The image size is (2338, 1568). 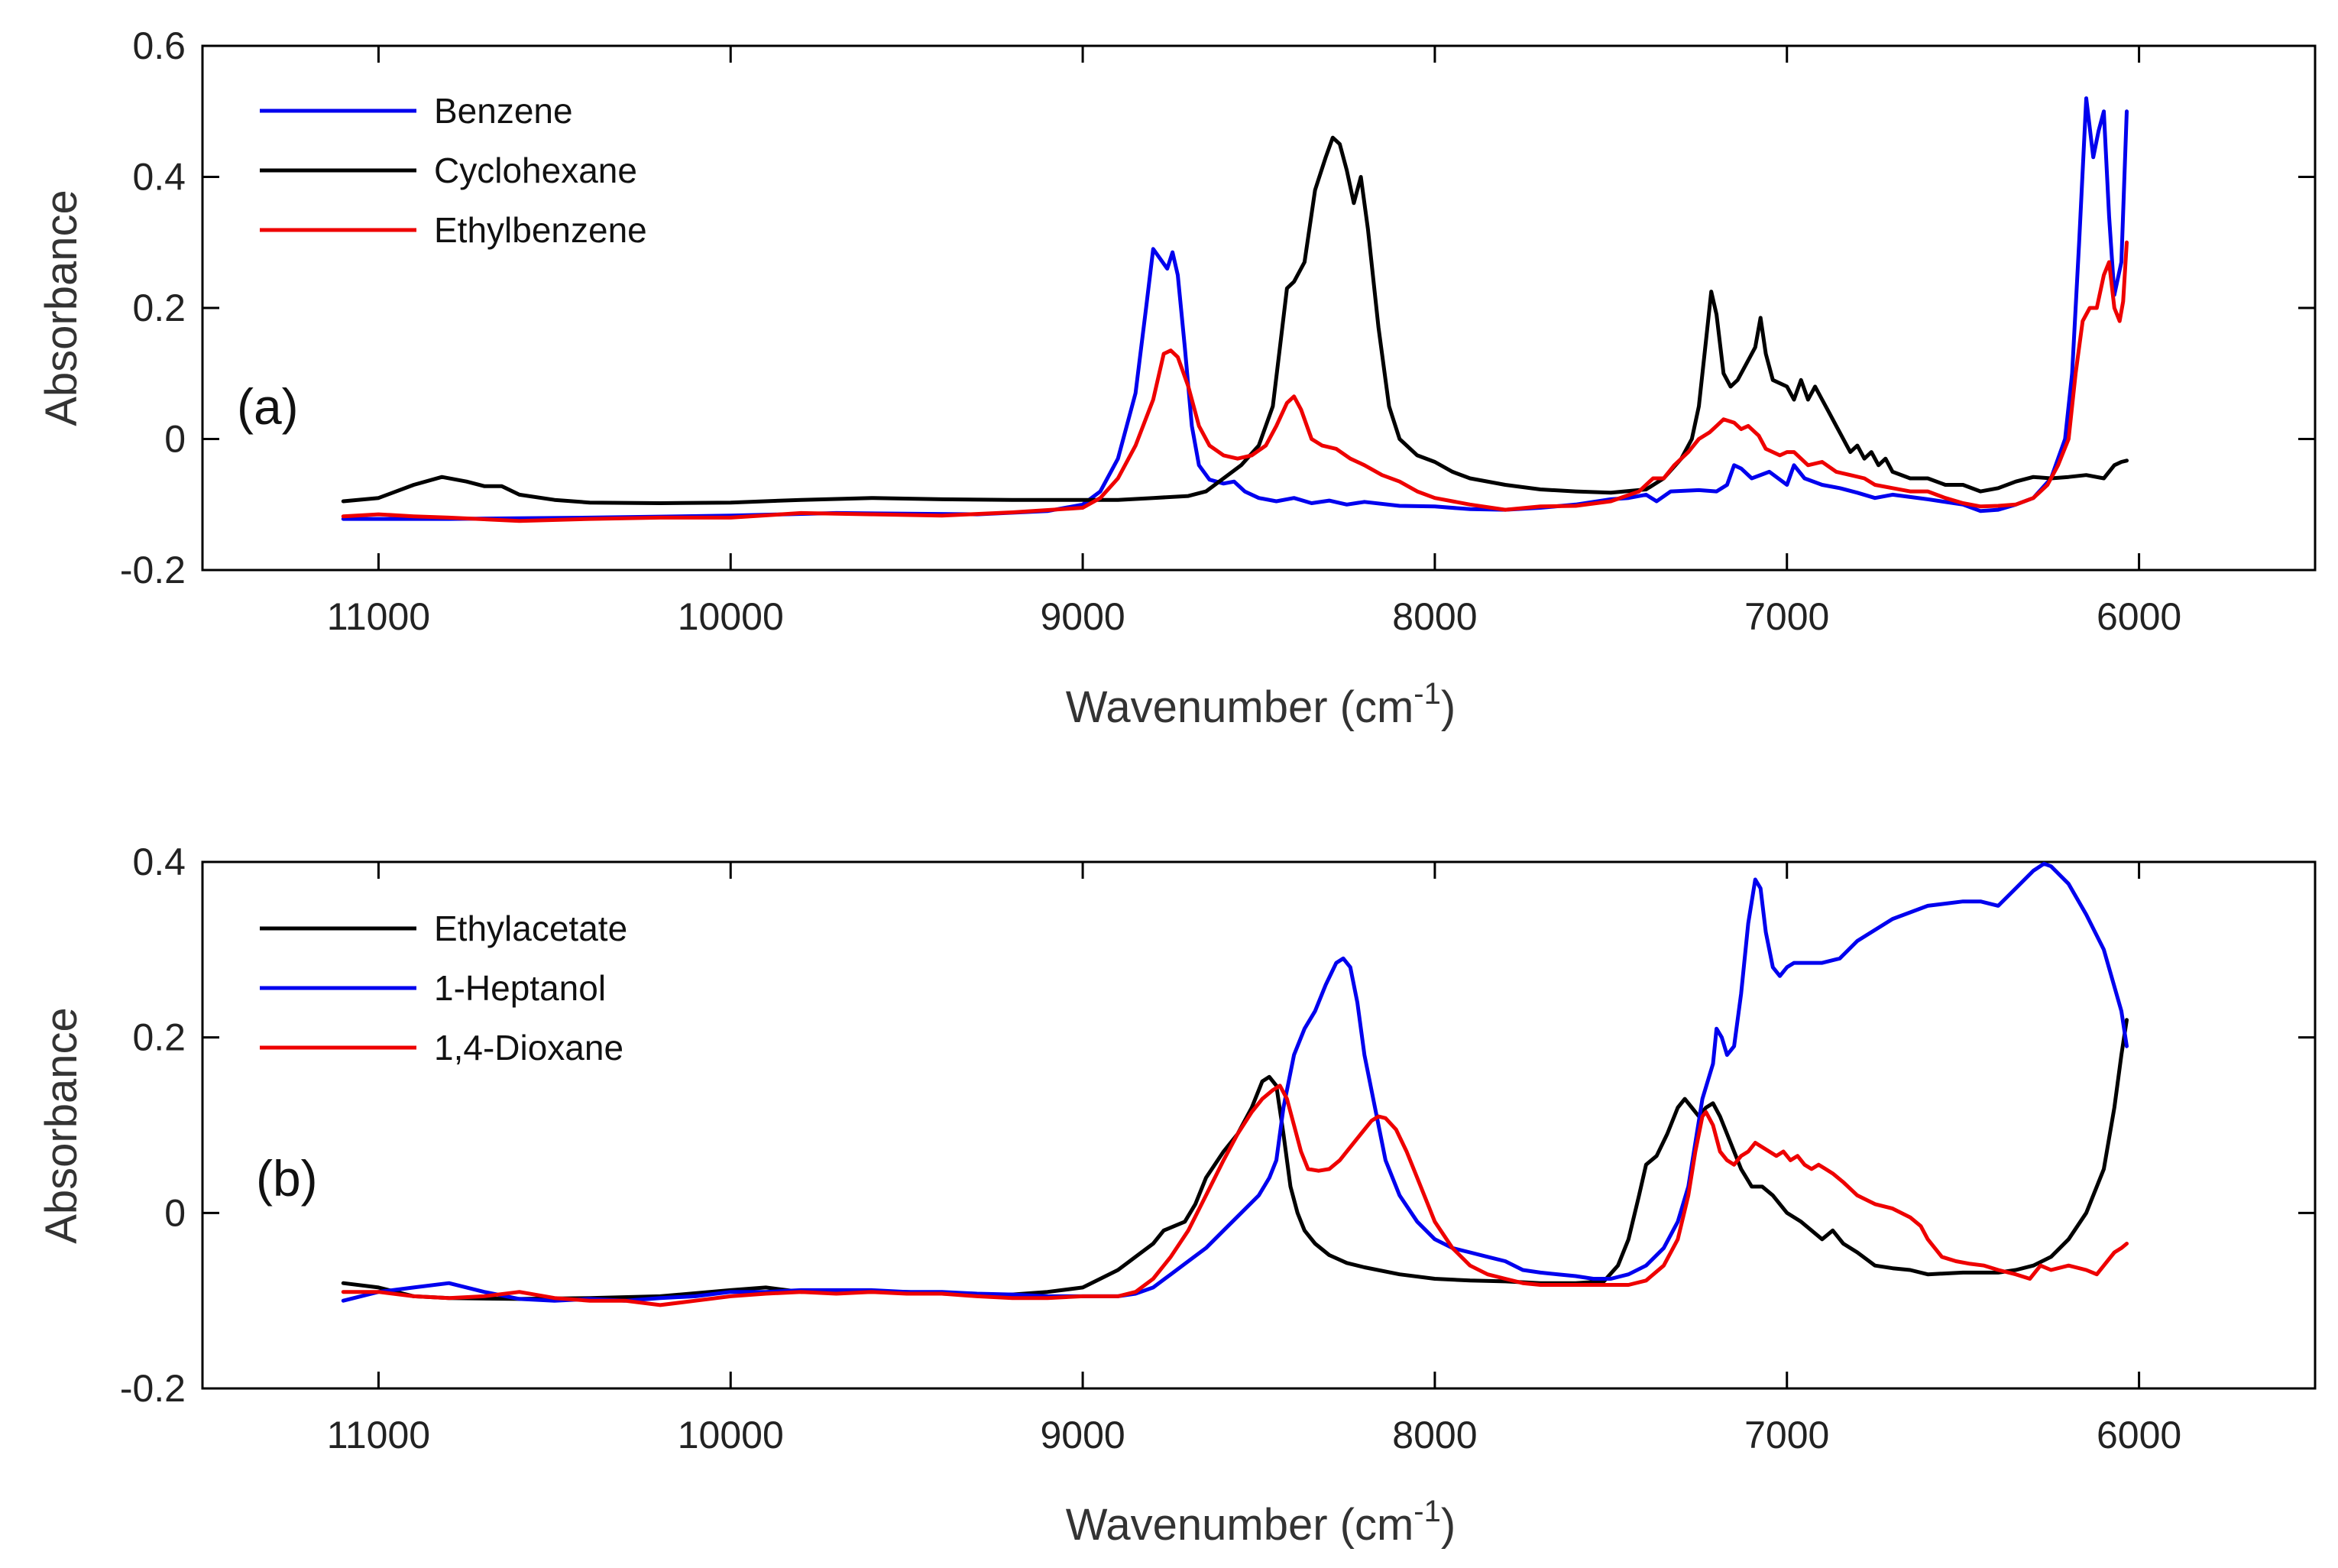 What do you see at coordinates (1240, 1525) in the screenshot?
I see `x-axis-label-main-b: Wavenumber (cm` at bounding box center [1240, 1525].